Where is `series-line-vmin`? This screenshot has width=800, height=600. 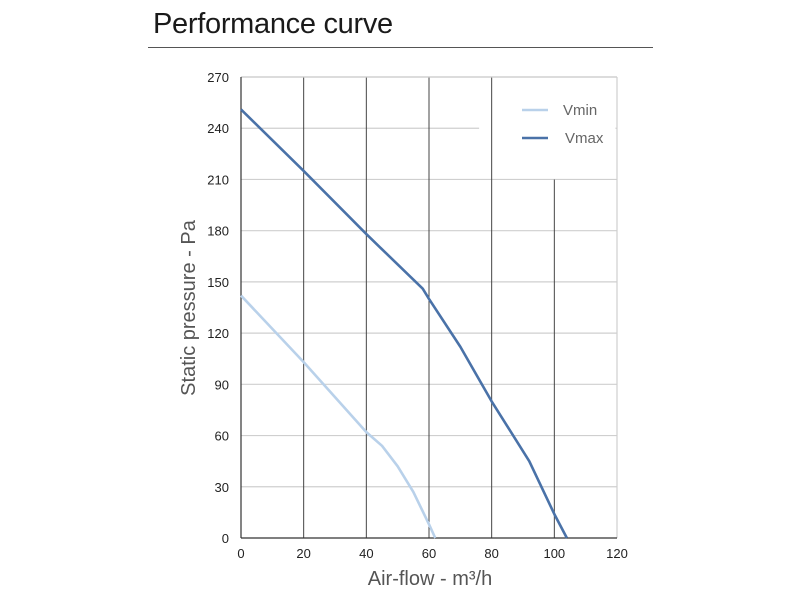
series-line-vmin is located at coordinates (338, 416).